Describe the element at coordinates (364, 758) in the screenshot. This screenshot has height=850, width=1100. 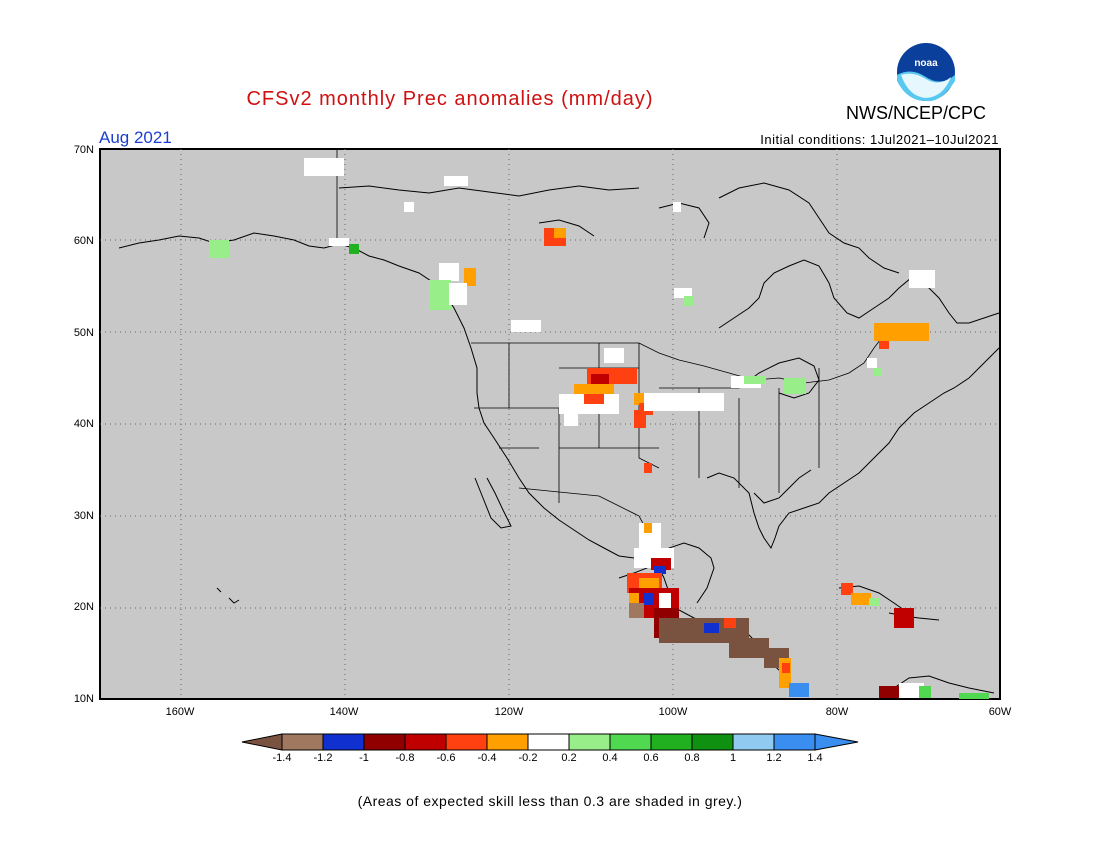
I see `colorbar-label: -1` at that location.